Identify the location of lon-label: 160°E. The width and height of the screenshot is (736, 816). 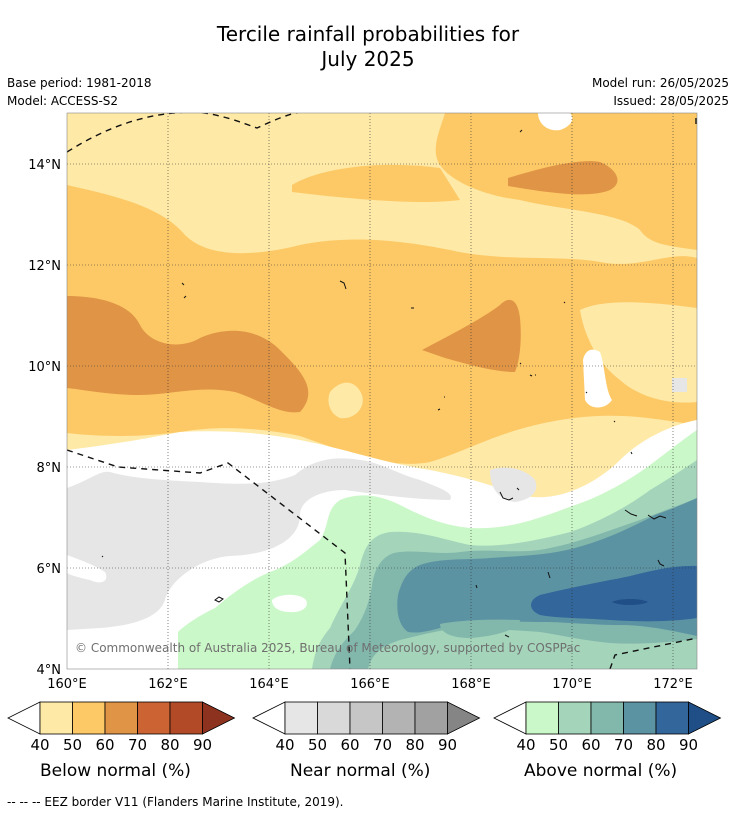
(67, 684).